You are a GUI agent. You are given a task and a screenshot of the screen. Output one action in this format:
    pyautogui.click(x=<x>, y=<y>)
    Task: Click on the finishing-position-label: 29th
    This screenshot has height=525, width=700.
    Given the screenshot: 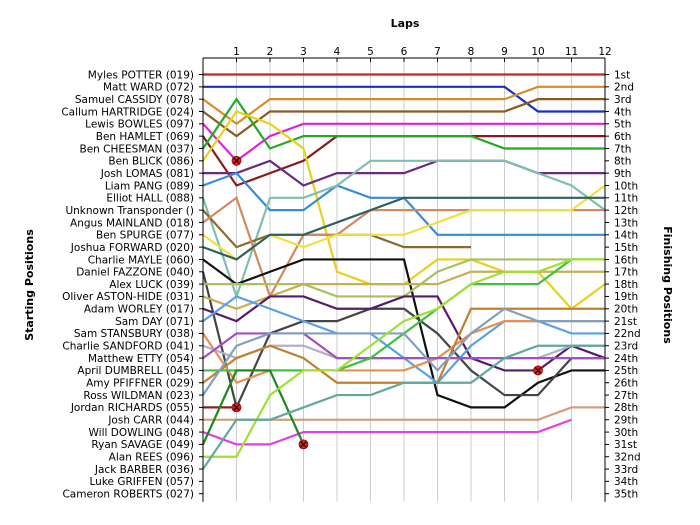 What is the action you would take?
    pyautogui.click(x=626, y=421)
    